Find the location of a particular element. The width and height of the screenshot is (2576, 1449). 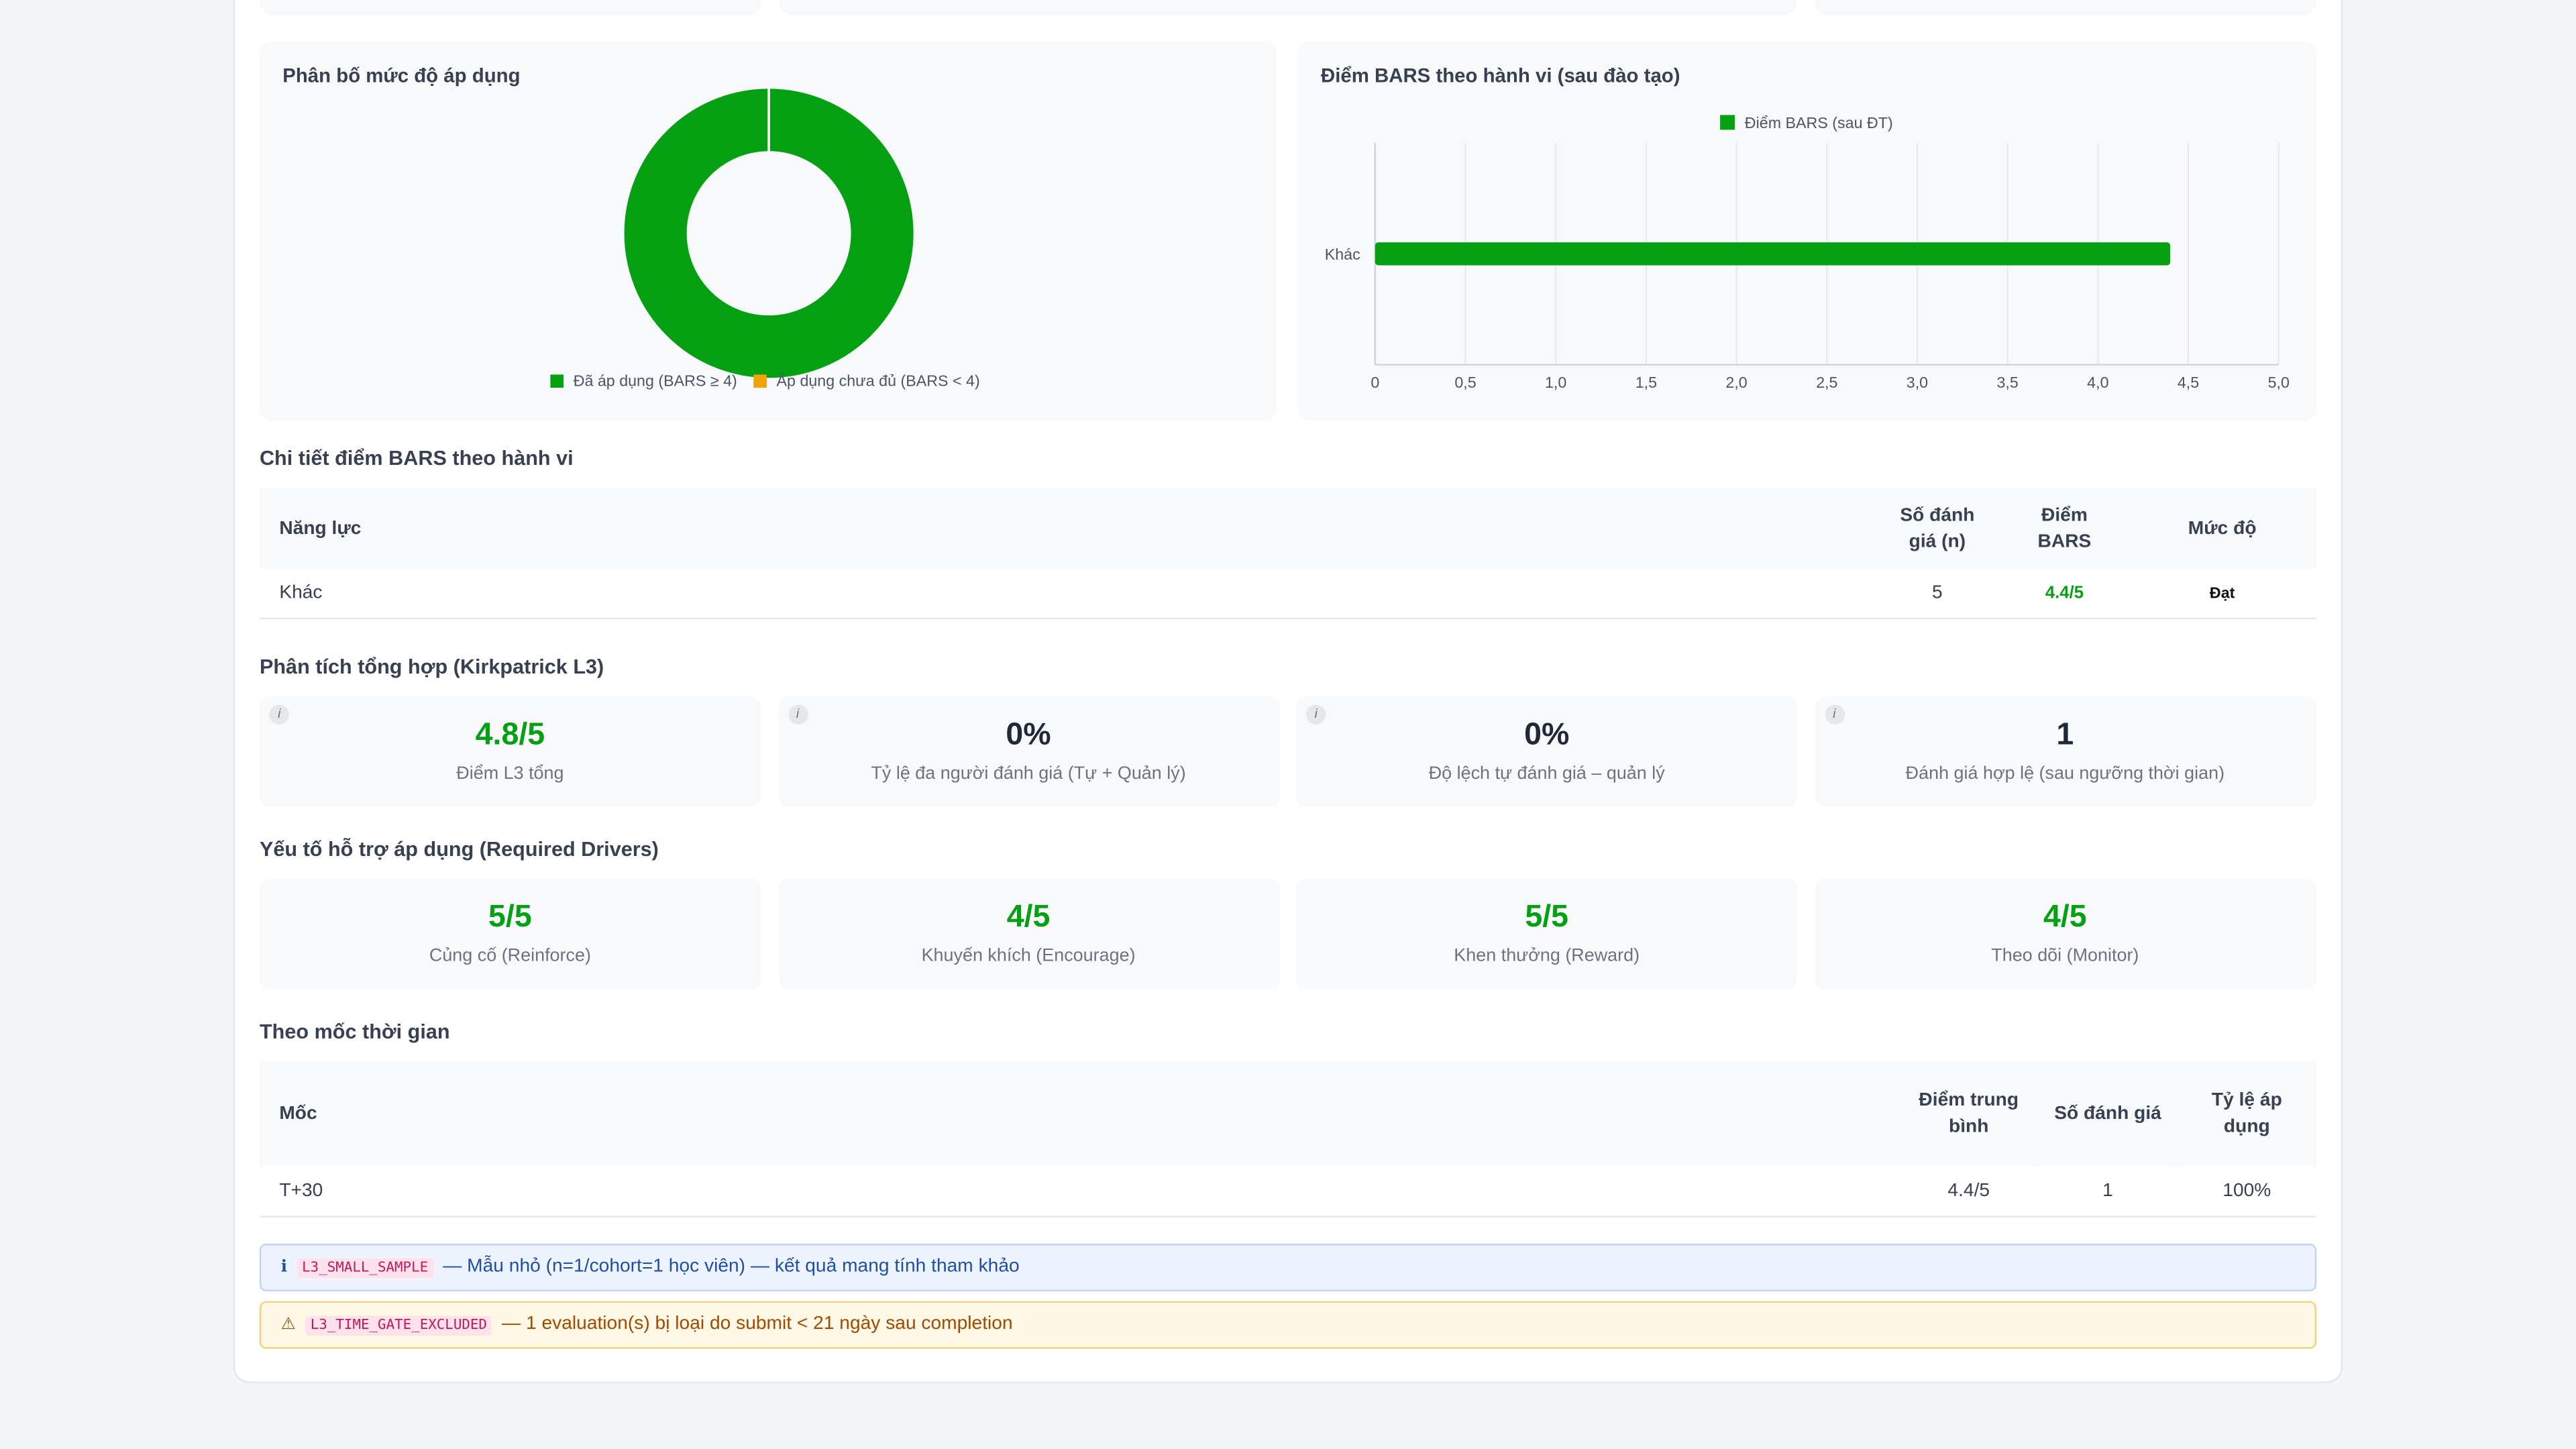

stat-card: 4/5 Theo dõi (Monitor) is located at coordinates (2065, 934).